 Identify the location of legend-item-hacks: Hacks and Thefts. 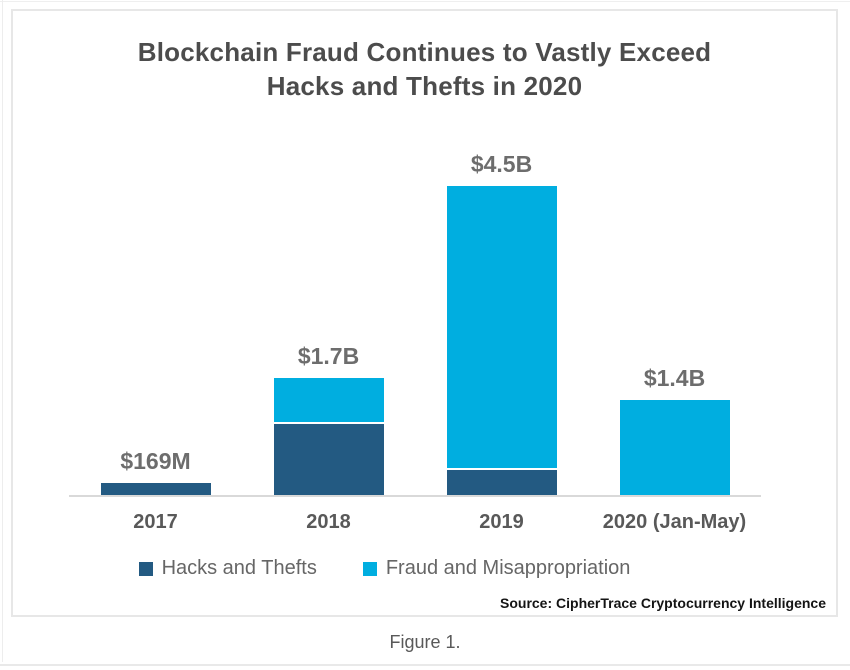
(227, 568).